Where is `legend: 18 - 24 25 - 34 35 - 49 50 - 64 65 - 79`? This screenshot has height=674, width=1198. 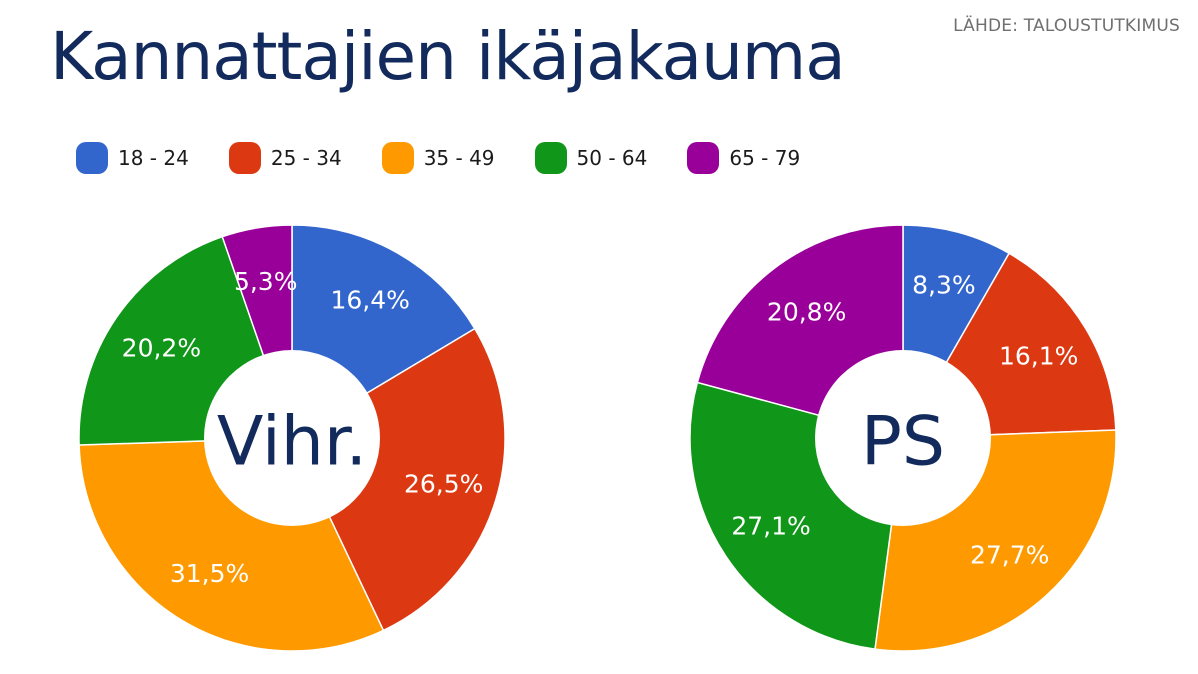
legend: 18 - 24 25 - 34 35 - 49 50 - 64 65 - 79 is located at coordinates (458, 158).